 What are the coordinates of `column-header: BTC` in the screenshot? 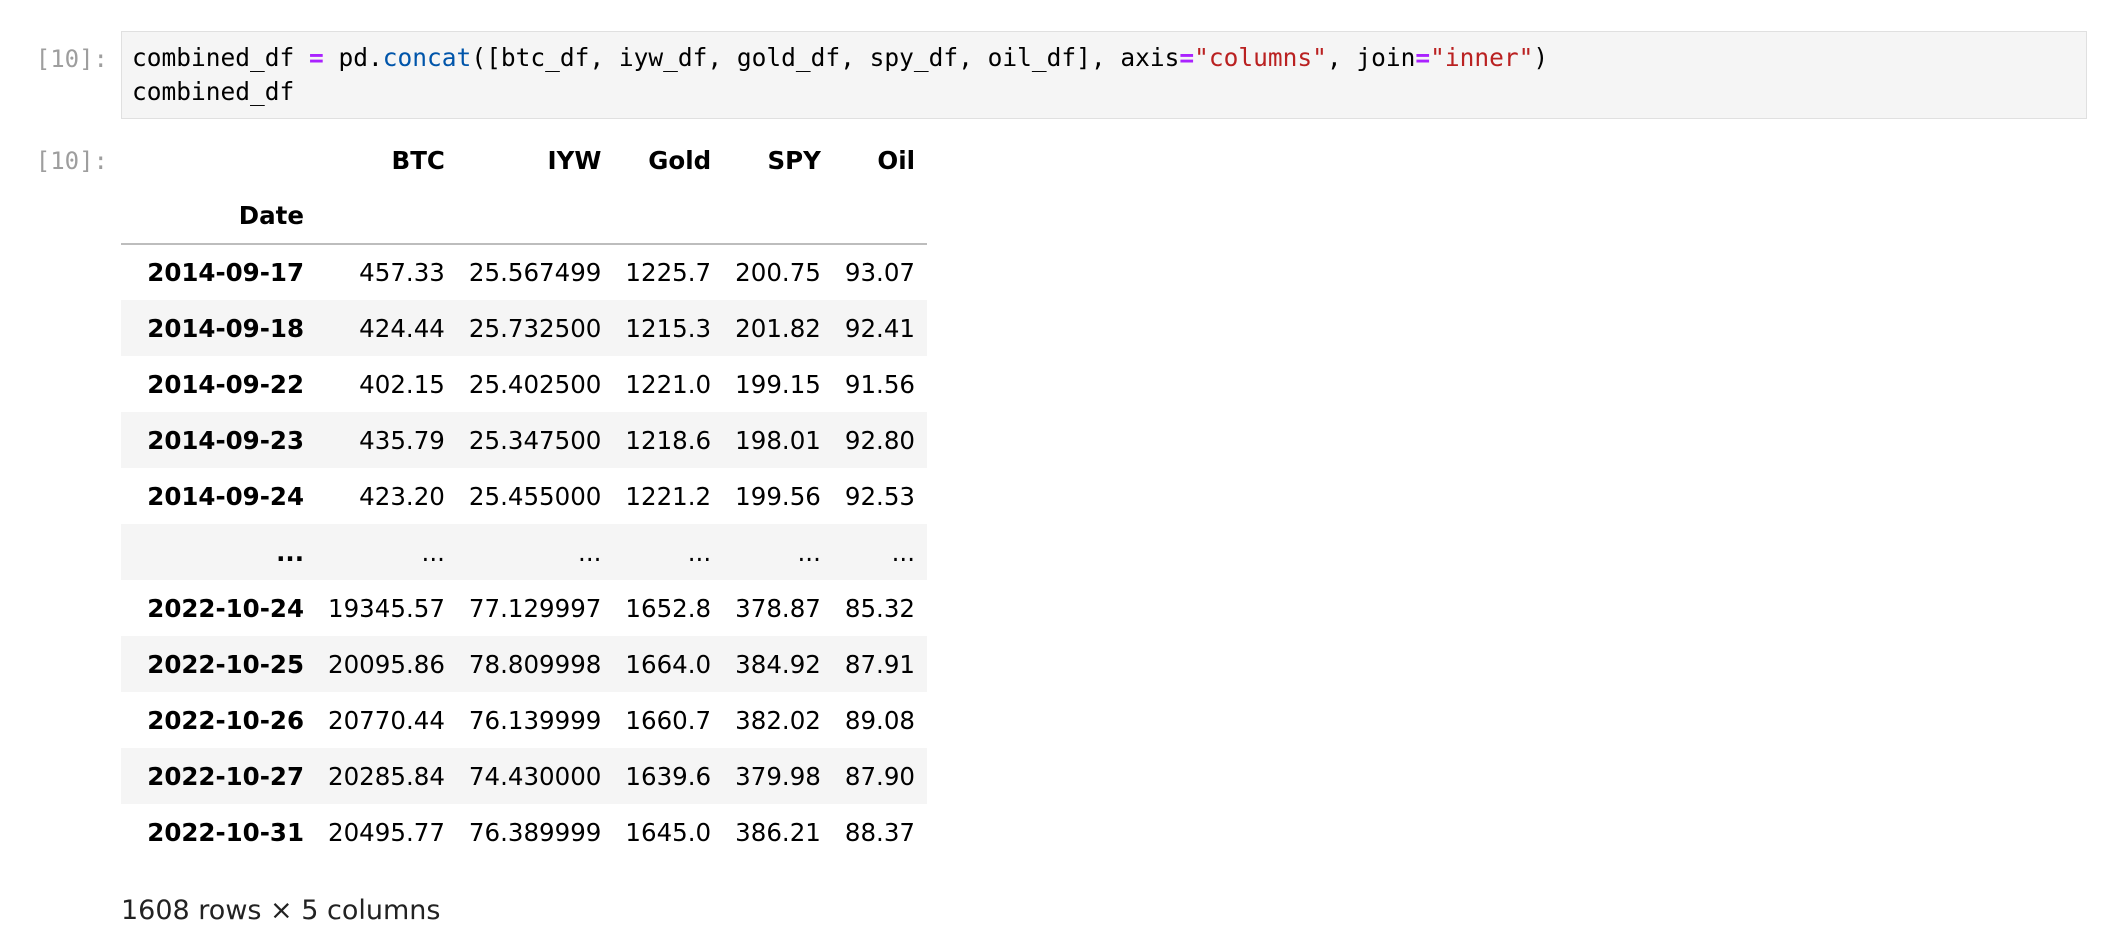 It's located at (418, 160).